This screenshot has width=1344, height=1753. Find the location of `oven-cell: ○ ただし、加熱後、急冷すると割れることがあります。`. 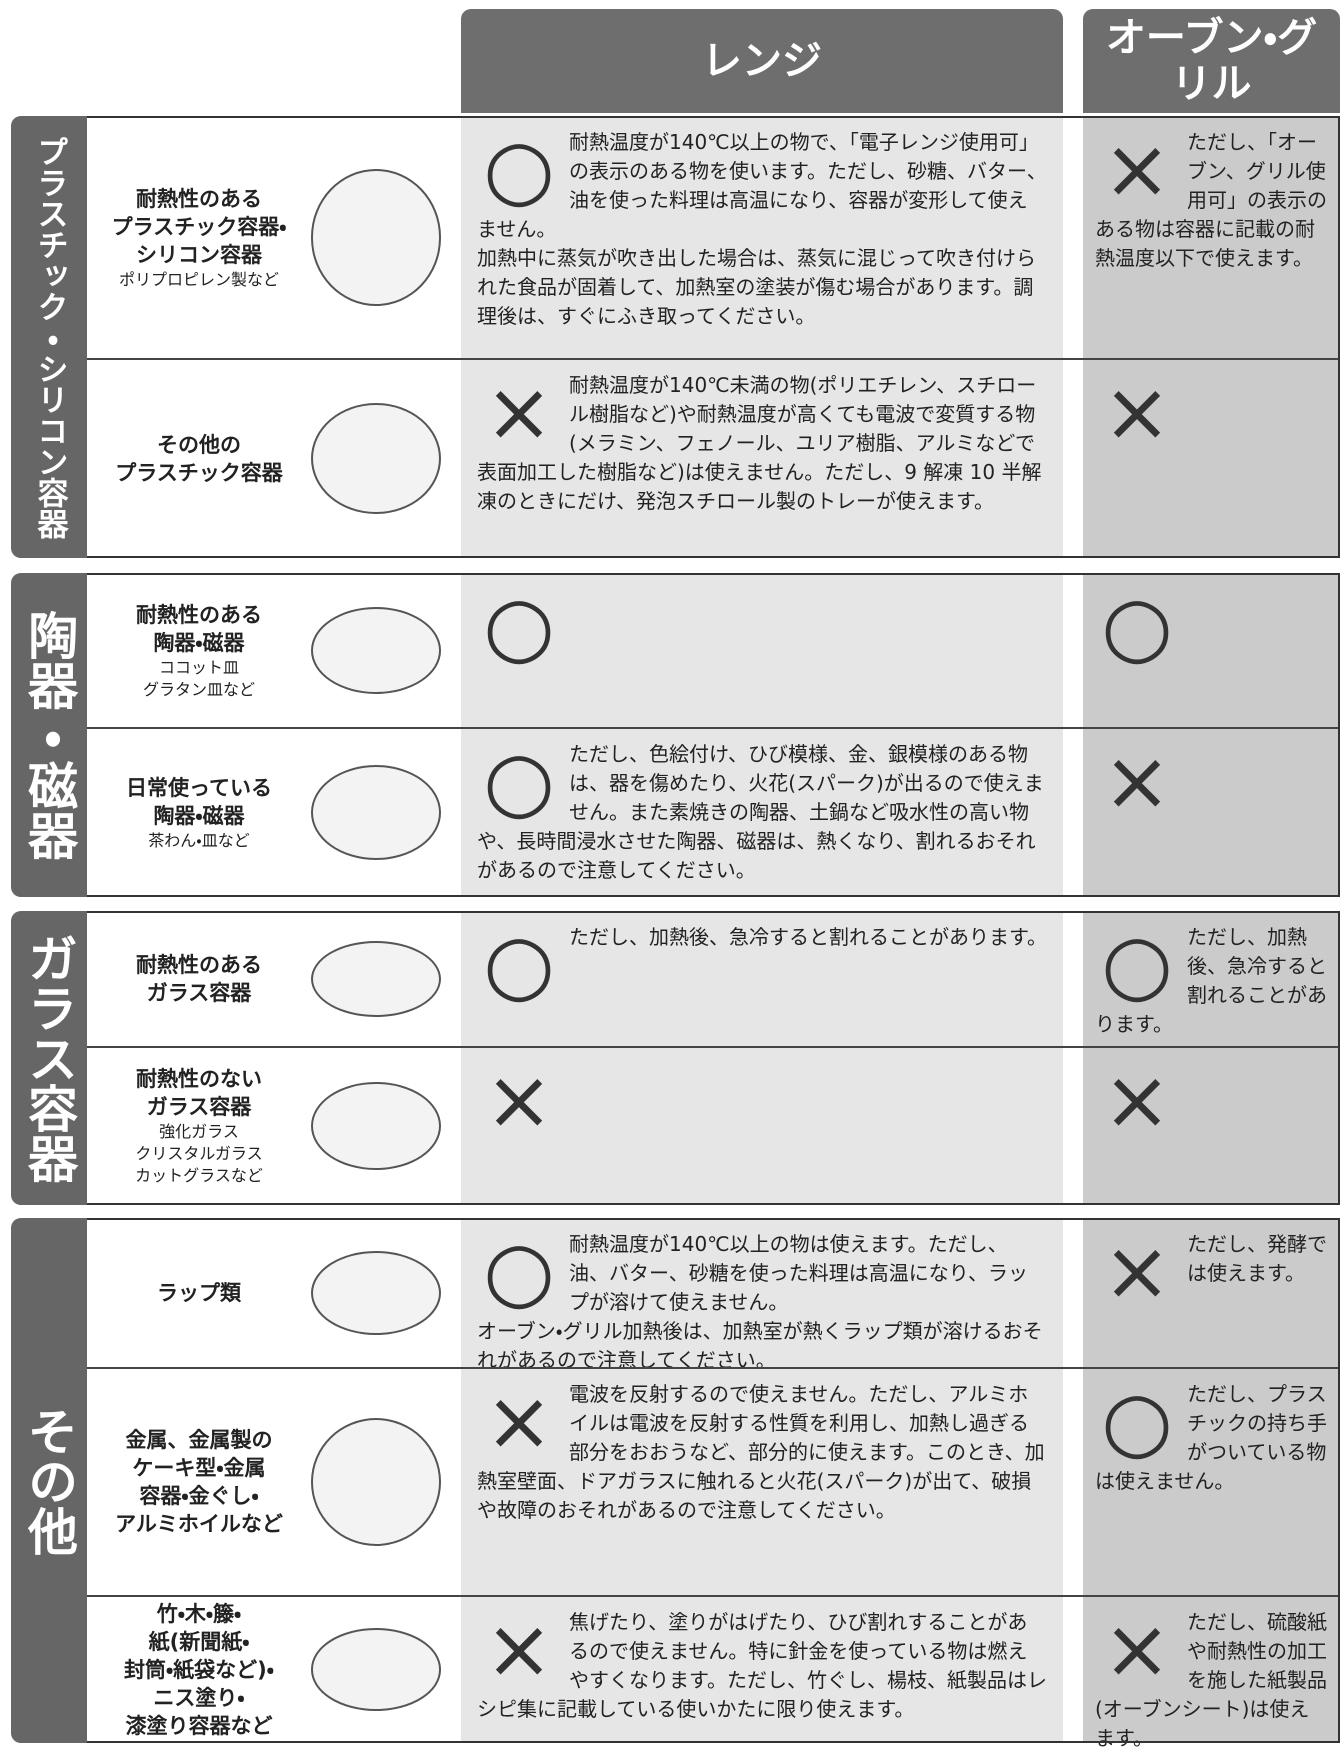

oven-cell: ○ ただし、加熱後、急冷すると割れることがあります。 is located at coordinates (1211, 979).